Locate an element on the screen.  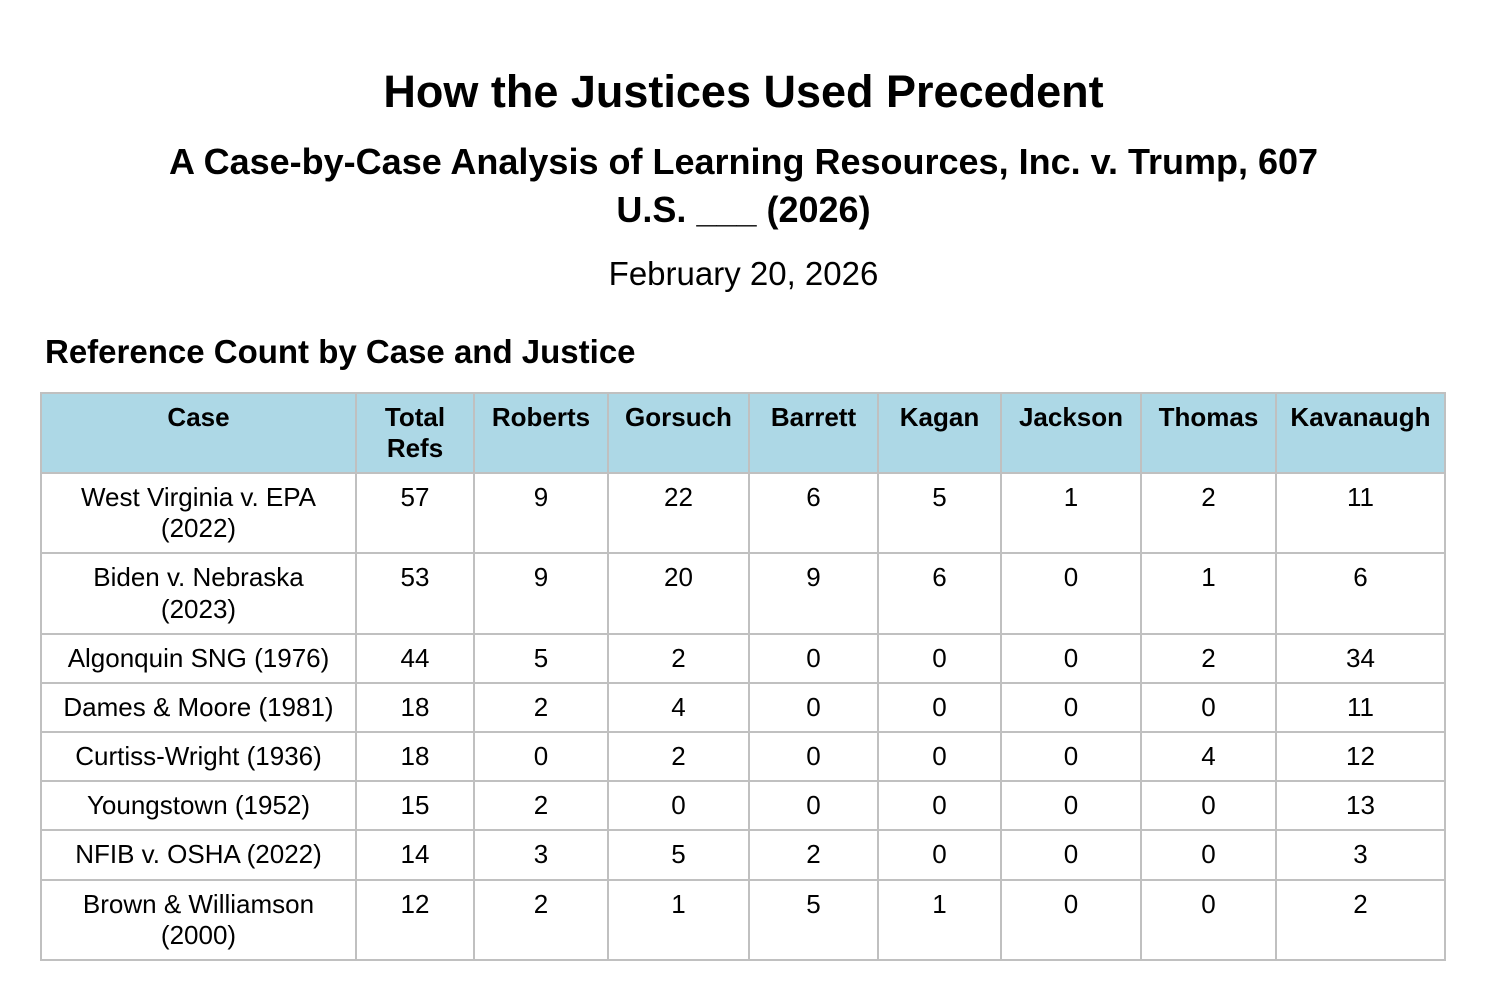
table-row: NFIB v. OSHA (2022) 14 3 5 2 0 0 0 3 is located at coordinates (743, 855).